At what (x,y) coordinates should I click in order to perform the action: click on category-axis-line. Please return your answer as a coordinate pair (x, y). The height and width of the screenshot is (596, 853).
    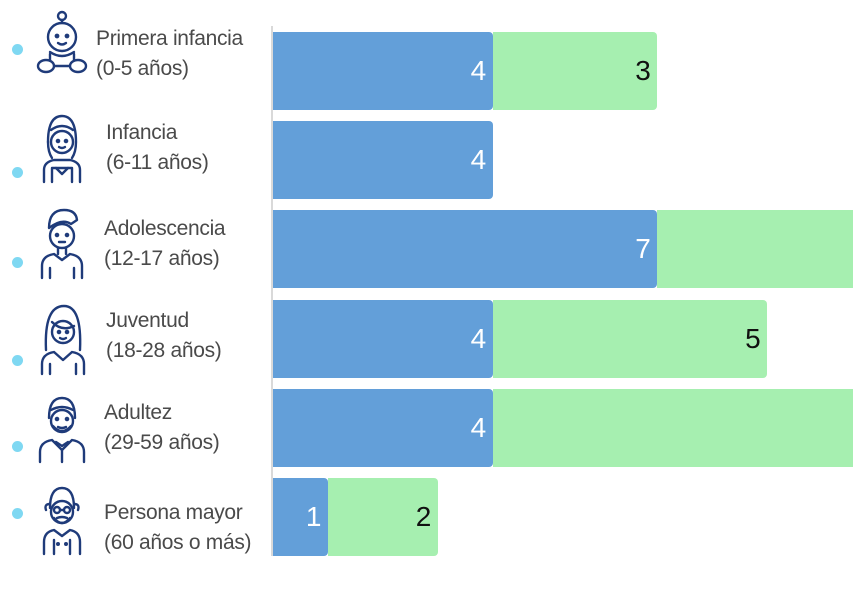
    Looking at the image, I should click on (272, 291).